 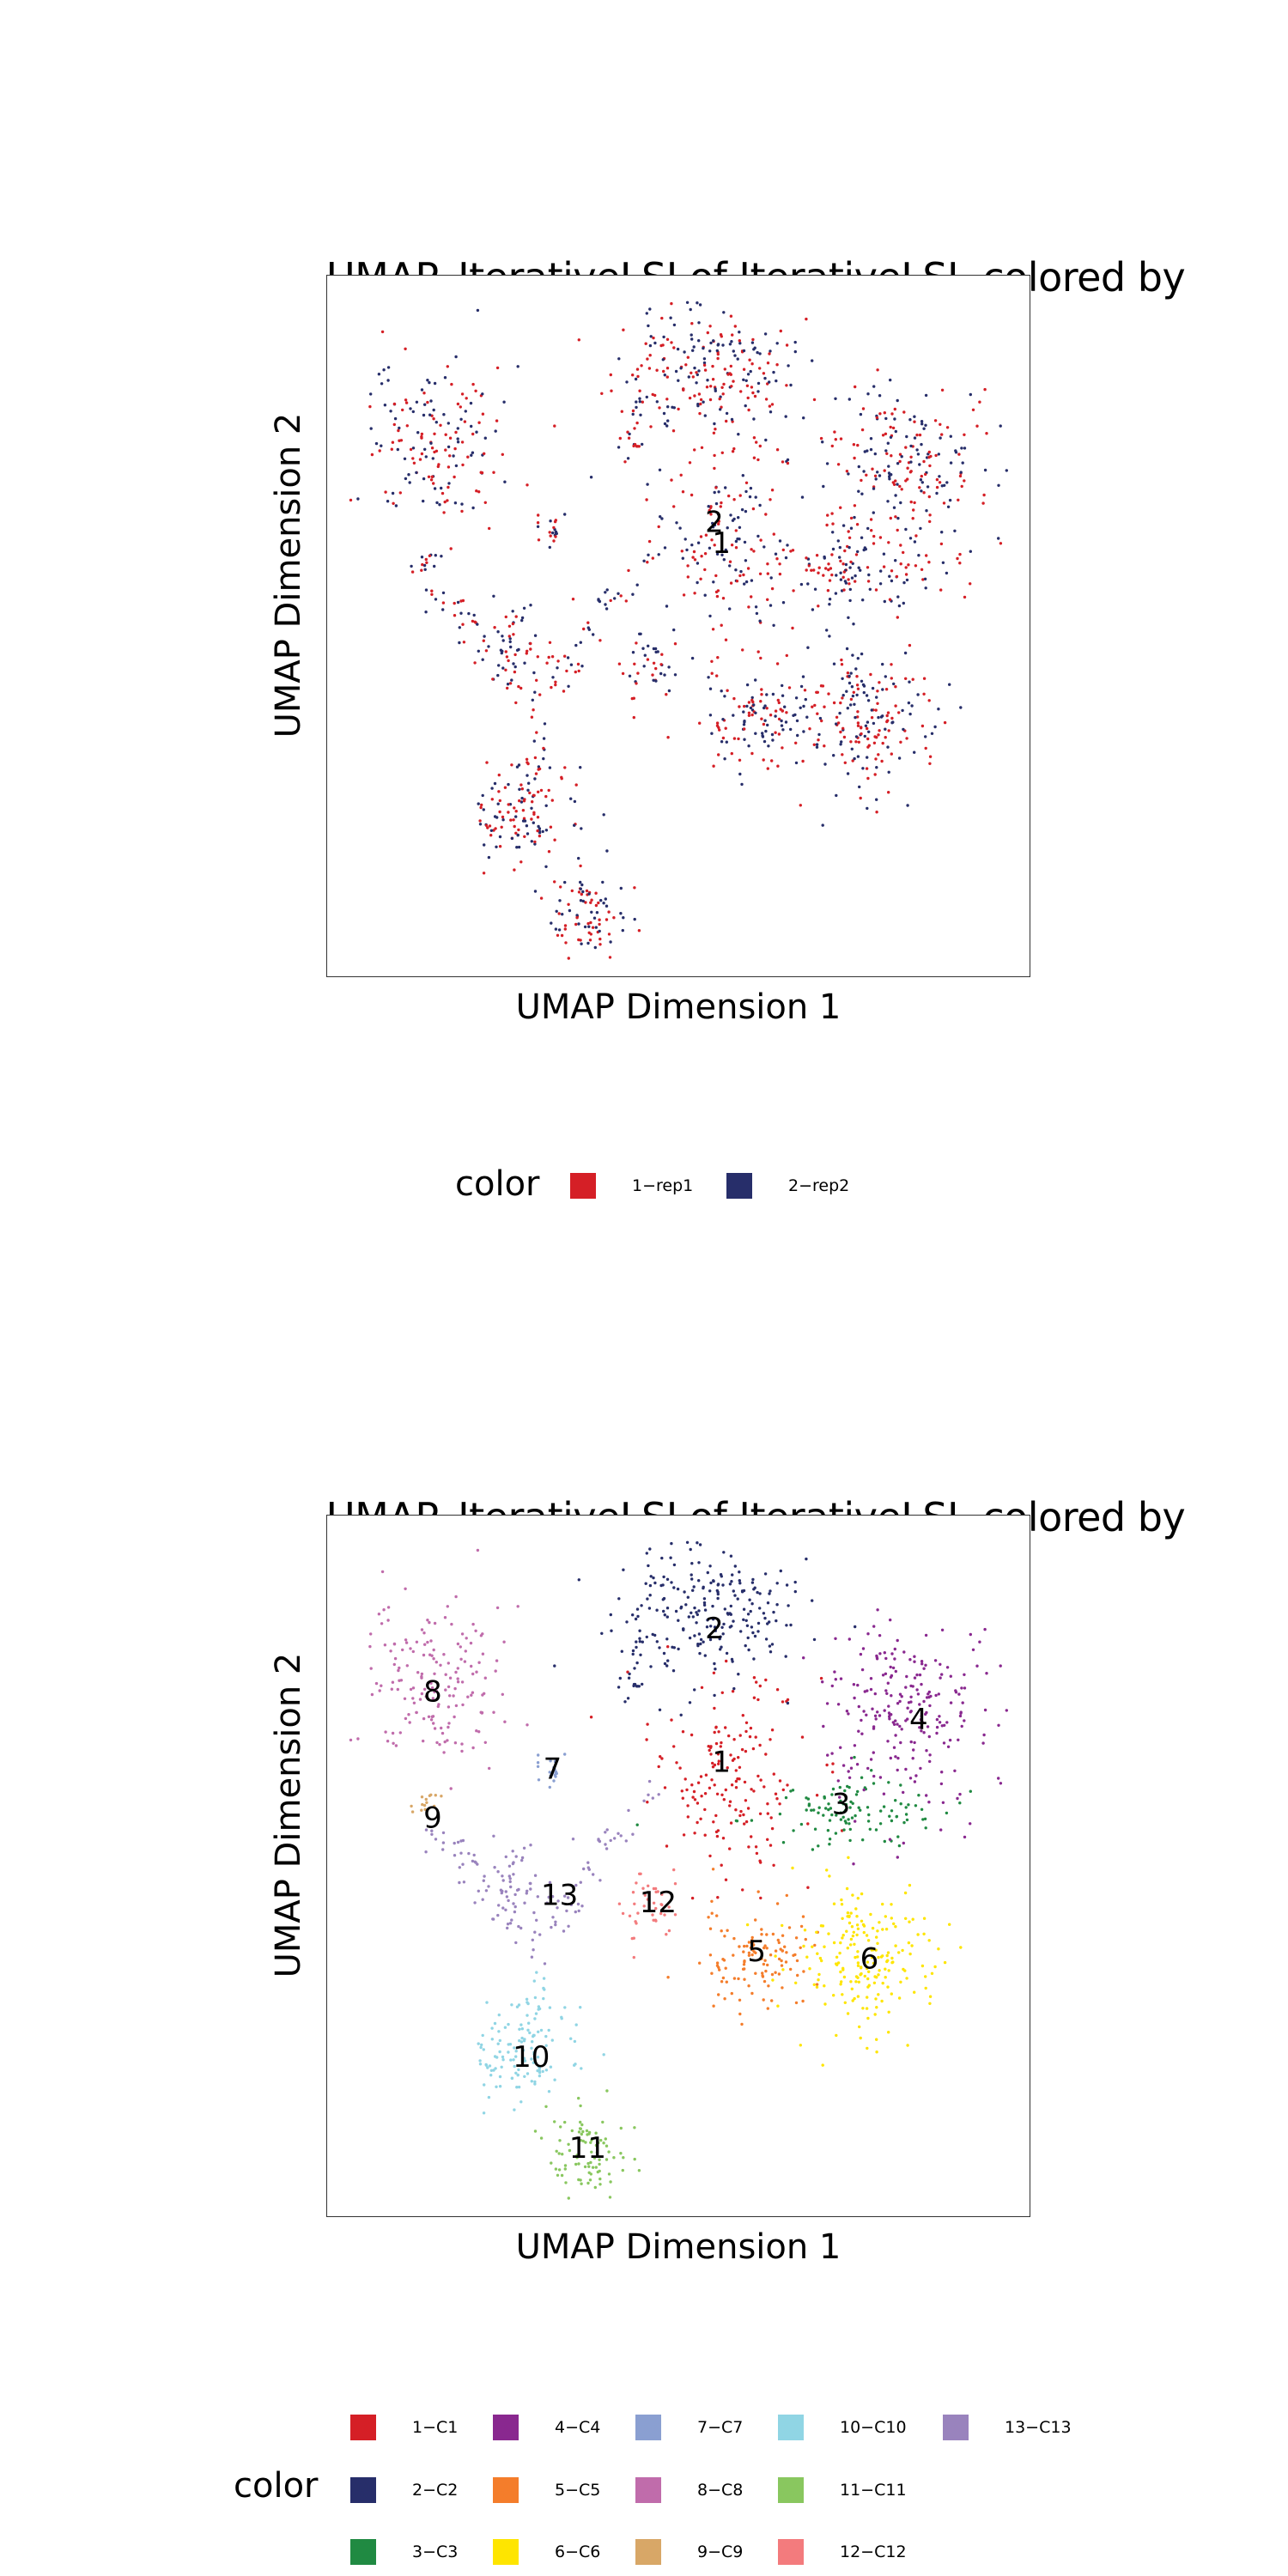 What do you see at coordinates (720, 2490) in the screenshot?
I see `legend-label-c8: 8−C8` at bounding box center [720, 2490].